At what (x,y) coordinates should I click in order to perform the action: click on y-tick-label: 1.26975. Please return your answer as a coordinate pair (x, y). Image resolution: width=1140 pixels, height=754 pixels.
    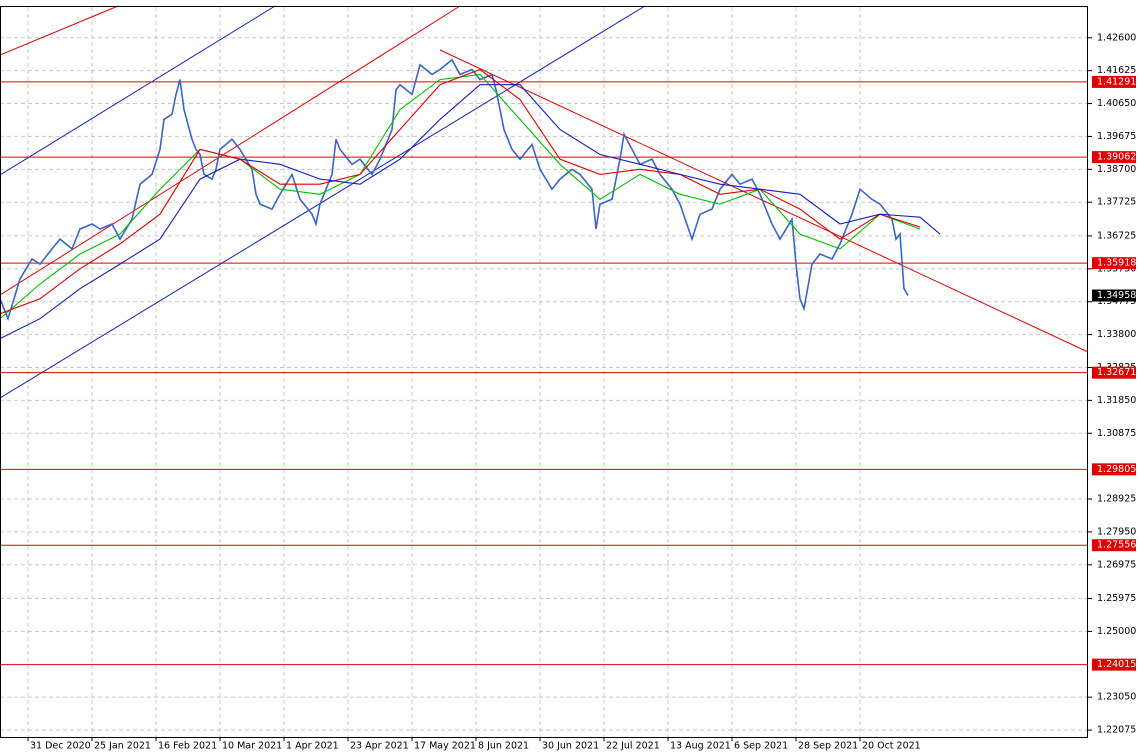
    Looking at the image, I should click on (1116, 564).